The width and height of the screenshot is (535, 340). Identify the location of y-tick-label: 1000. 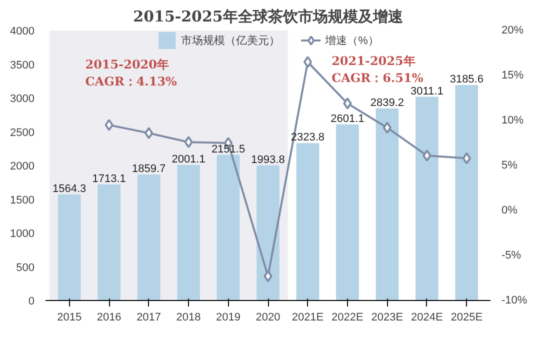
(22, 234).